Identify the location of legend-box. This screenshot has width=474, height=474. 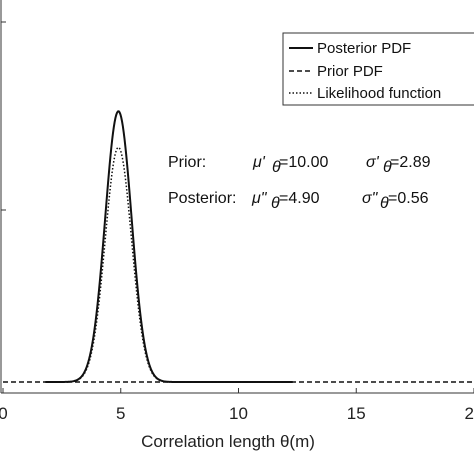
(378, 69).